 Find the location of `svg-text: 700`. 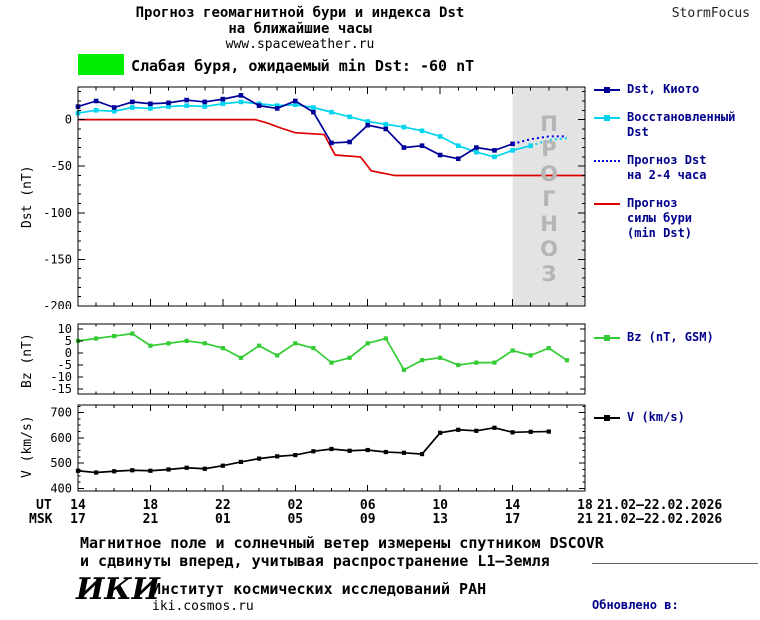

svg-text: 700 is located at coordinates (61, 413).